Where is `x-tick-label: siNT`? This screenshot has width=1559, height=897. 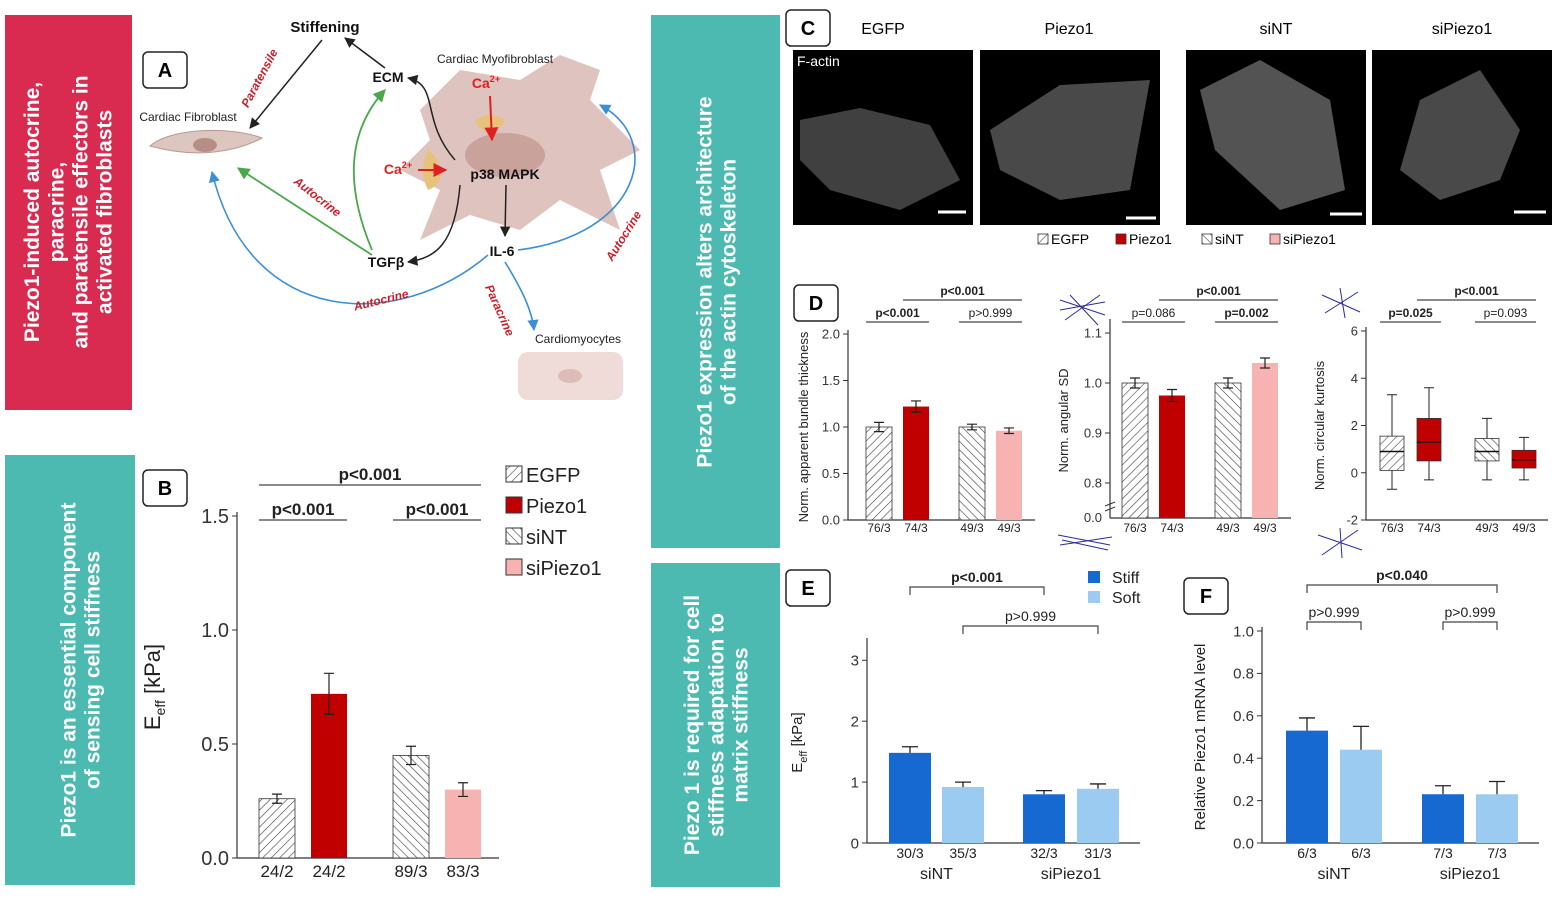 x-tick-label: siNT is located at coordinates (936, 874).